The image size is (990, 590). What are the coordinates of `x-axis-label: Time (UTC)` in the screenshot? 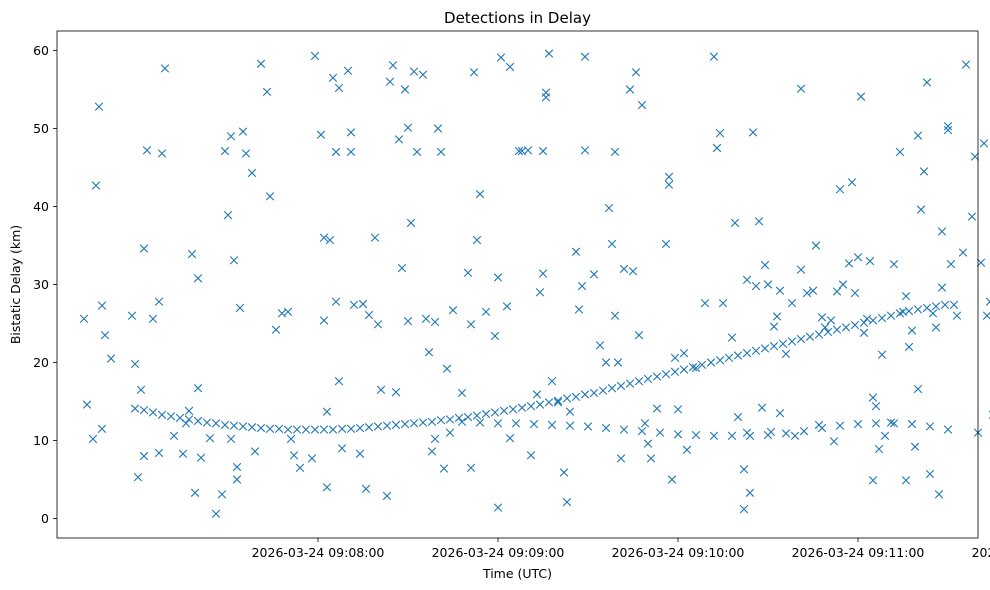 It's located at (517, 573).